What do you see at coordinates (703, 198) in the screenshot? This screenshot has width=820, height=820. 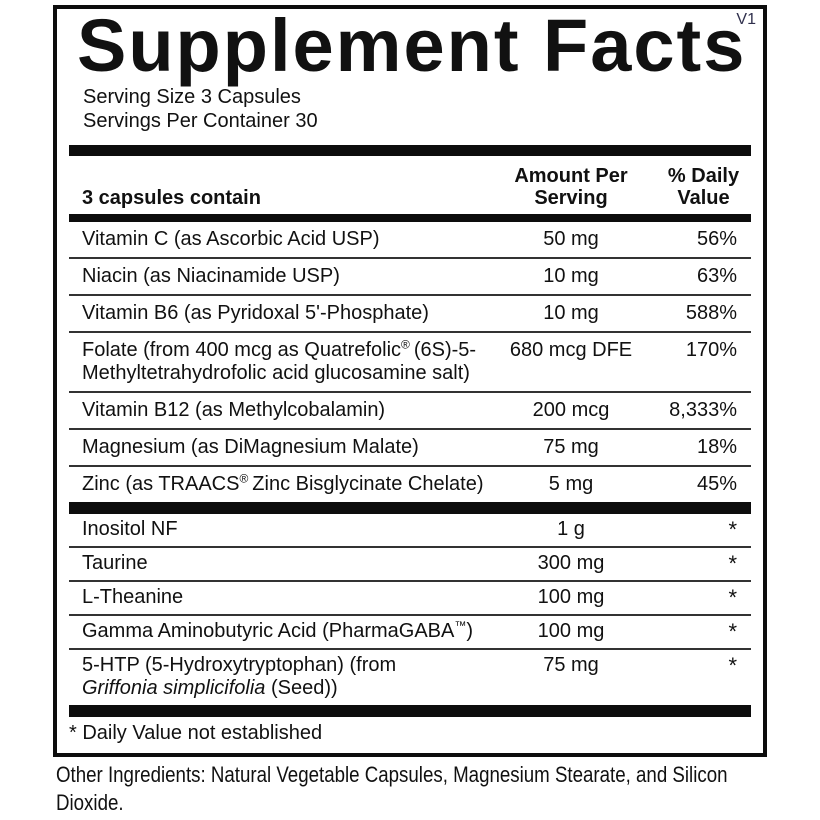 I see `column-header-dv-line2: Value` at bounding box center [703, 198].